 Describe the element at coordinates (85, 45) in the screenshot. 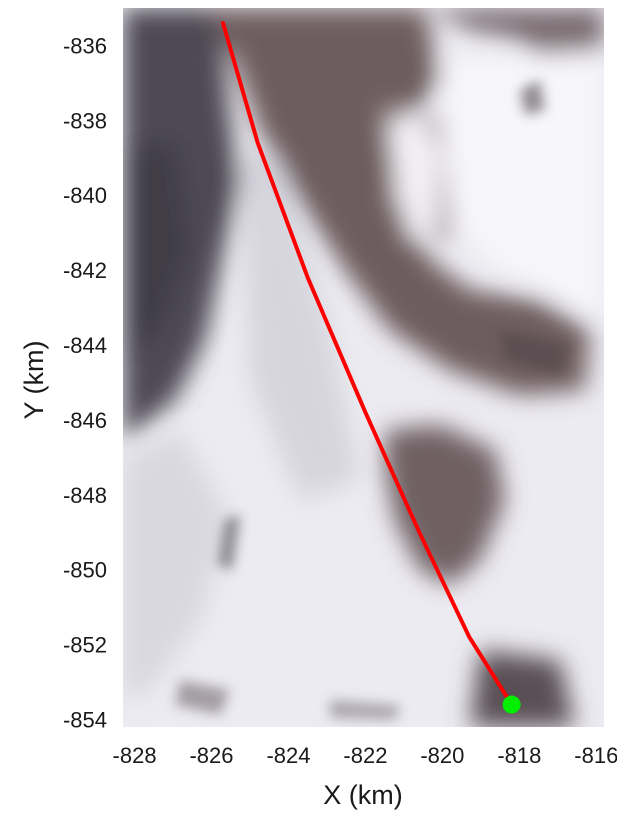

I see `y-tick-label: -836` at that location.